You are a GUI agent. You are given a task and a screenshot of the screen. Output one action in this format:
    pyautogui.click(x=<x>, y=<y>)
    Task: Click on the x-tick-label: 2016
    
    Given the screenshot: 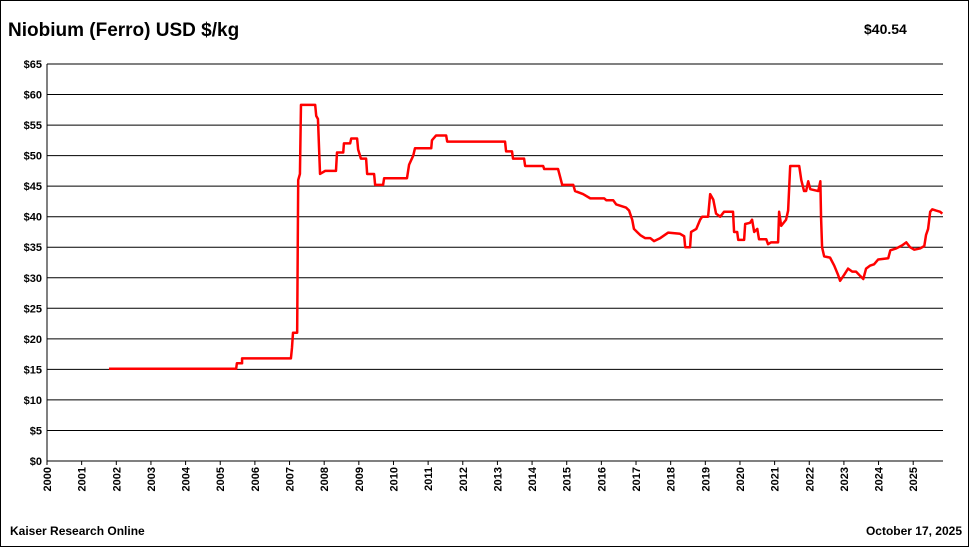 What is the action you would take?
    pyautogui.click(x=602, y=479)
    